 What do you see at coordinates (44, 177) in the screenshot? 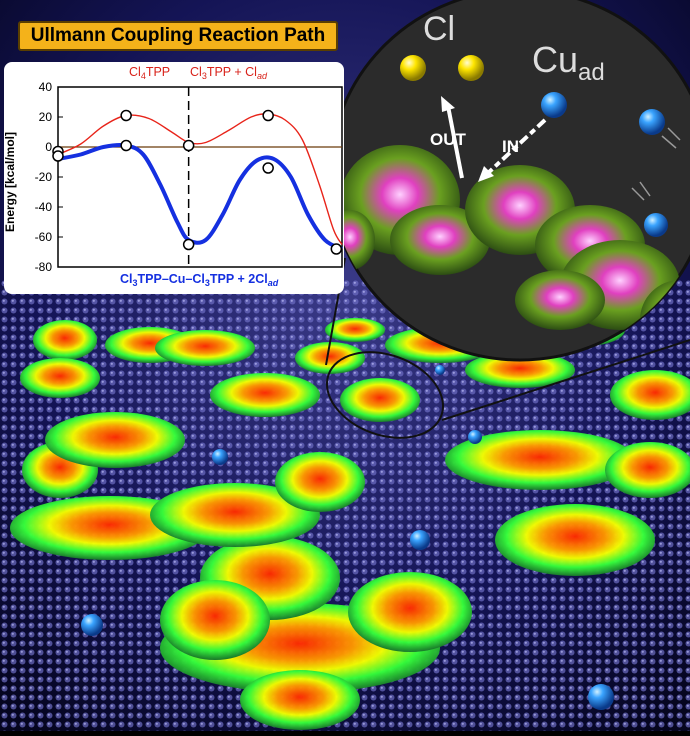
I see `y-tick-label: -20` at bounding box center [44, 177].